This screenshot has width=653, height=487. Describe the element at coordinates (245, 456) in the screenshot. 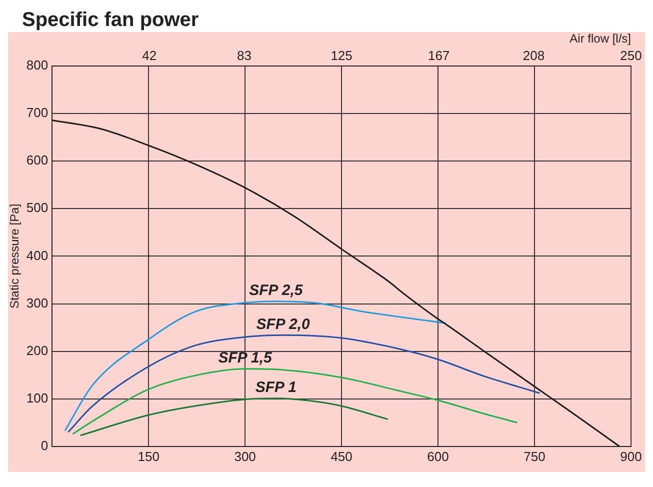

I see `x-tick-label: 300` at that location.